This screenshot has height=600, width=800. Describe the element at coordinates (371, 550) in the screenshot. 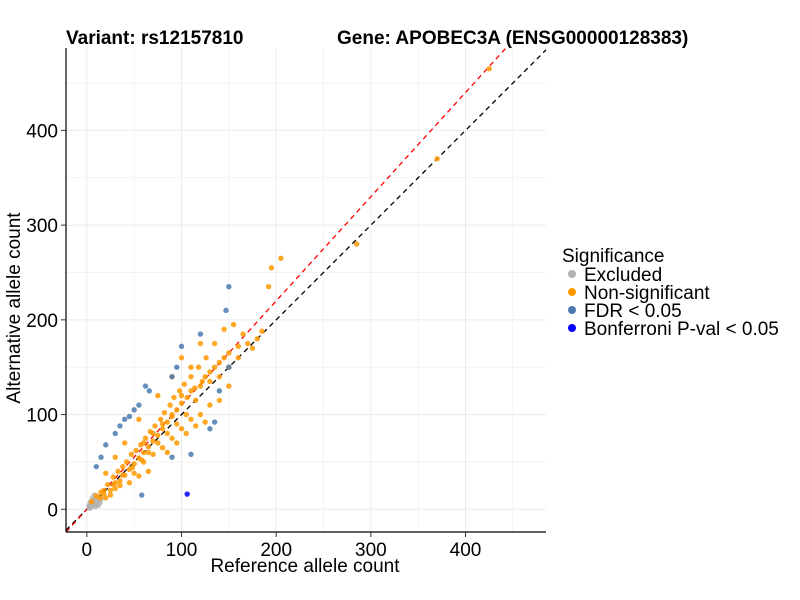

I see `x-tick-label: 300` at that location.